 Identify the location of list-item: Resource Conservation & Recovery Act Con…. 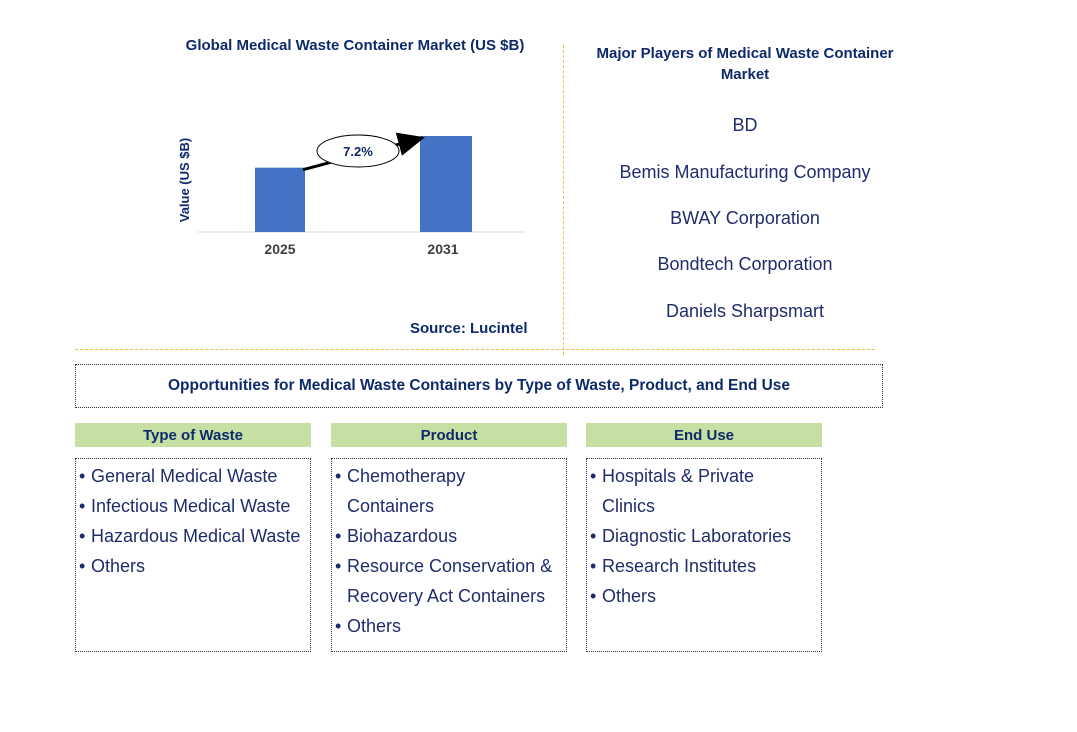
(453, 581).